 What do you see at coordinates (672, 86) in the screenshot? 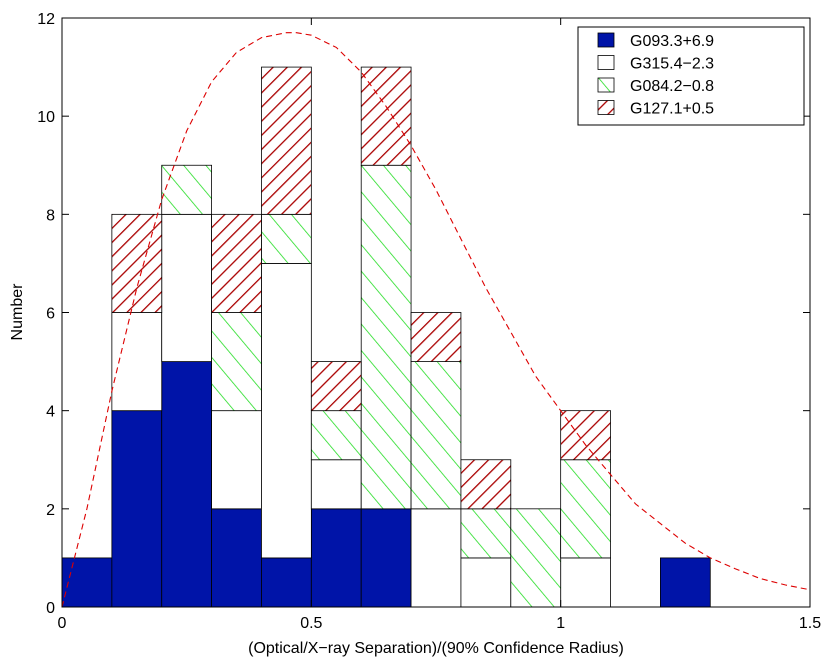
I see `legend-label-g084-2-0-8: G084.2−0.8` at bounding box center [672, 86].